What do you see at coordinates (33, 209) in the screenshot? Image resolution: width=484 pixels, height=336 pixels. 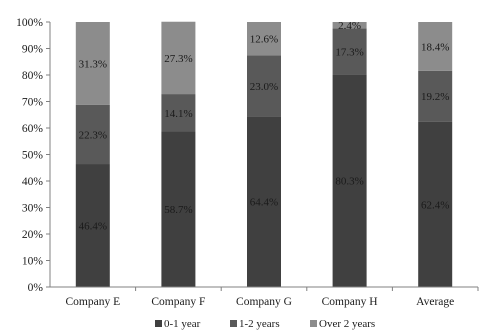 I see `y-tick-label: 30%` at bounding box center [33, 209].